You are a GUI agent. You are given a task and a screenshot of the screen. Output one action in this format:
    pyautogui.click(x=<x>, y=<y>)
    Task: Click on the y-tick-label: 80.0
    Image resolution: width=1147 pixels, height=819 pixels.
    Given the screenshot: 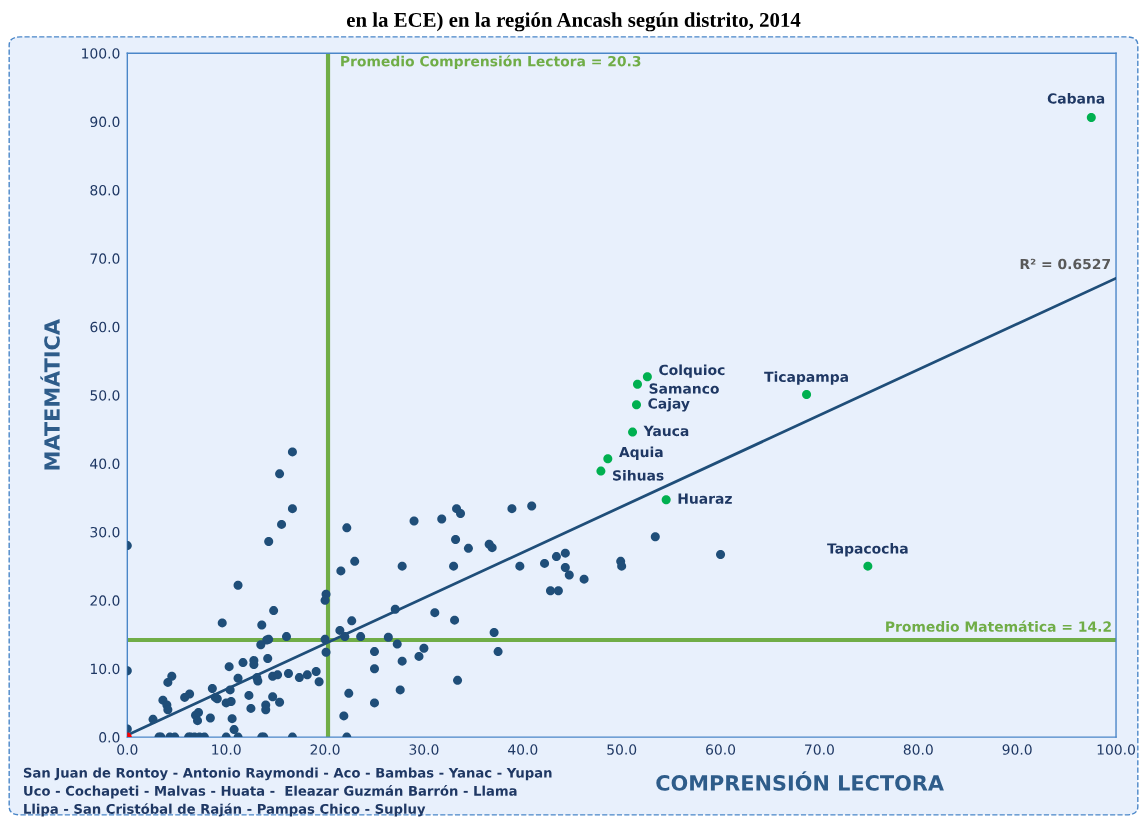 What is the action you would take?
    pyautogui.click(x=105, y=190)
    